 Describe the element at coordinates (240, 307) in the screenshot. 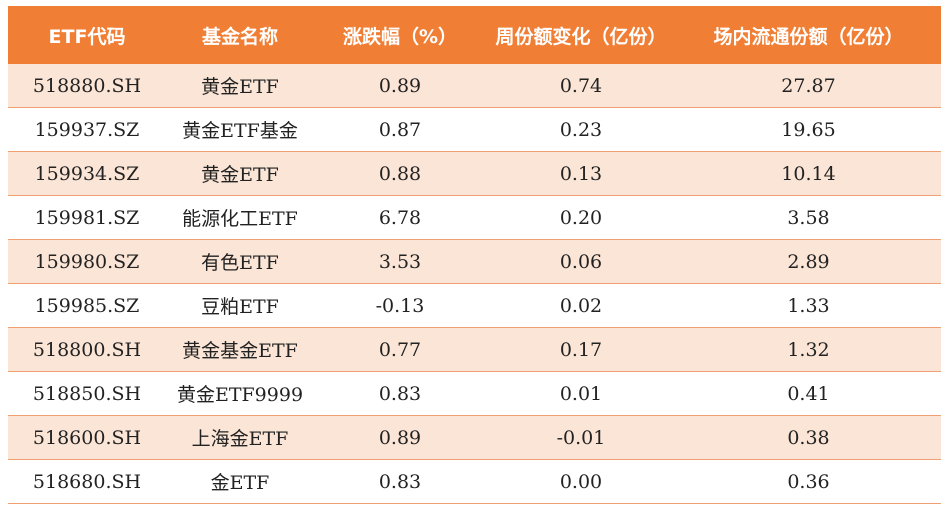

I see `cell-fund-name: 豆粕ETF` at that location.